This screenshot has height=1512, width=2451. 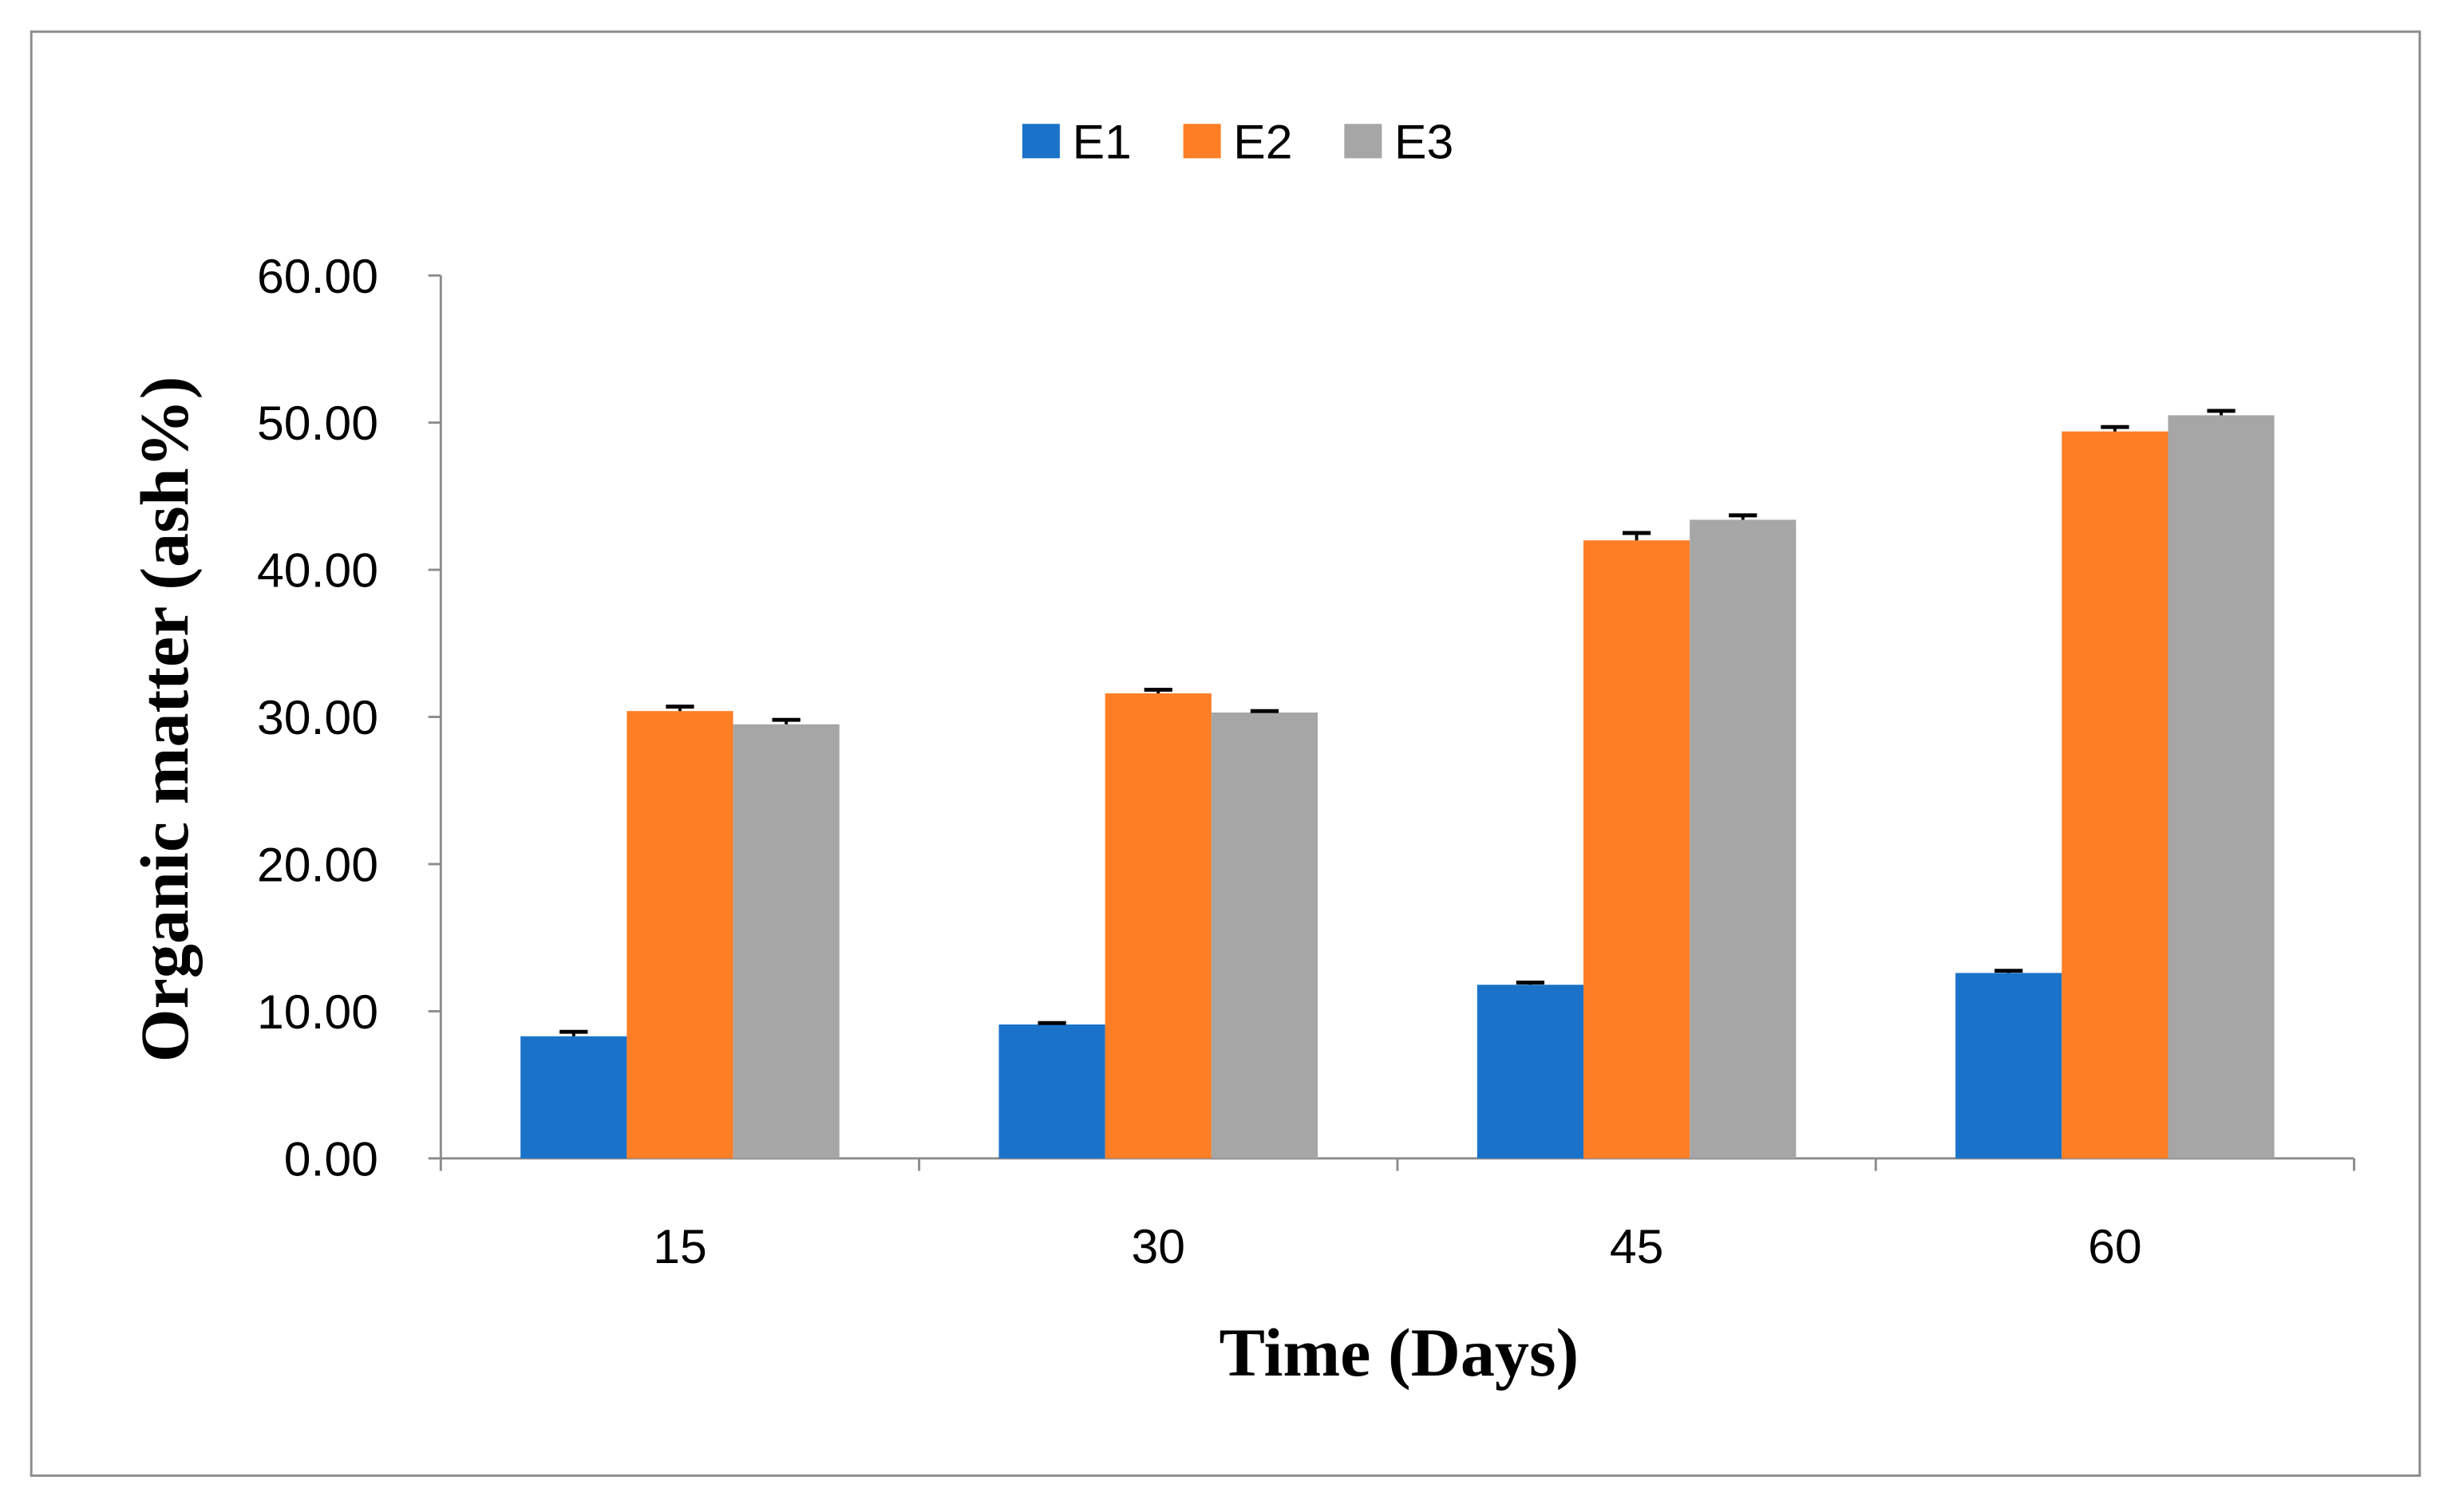 I want to click on legend-swatch-e1, so click(x=1041, y=141).